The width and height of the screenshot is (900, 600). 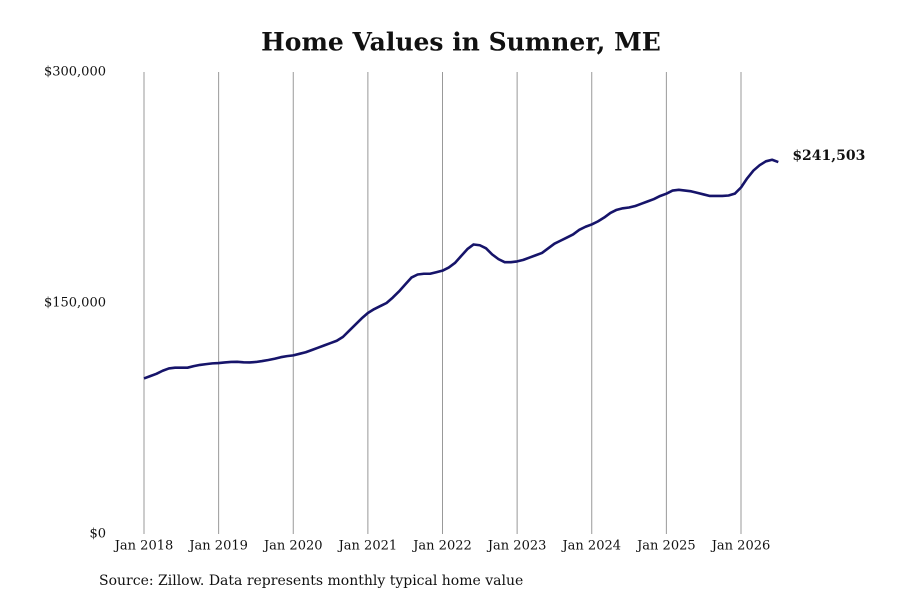 I want to click on x-tick-label: Jan 2022, so click(x=441, y=546).